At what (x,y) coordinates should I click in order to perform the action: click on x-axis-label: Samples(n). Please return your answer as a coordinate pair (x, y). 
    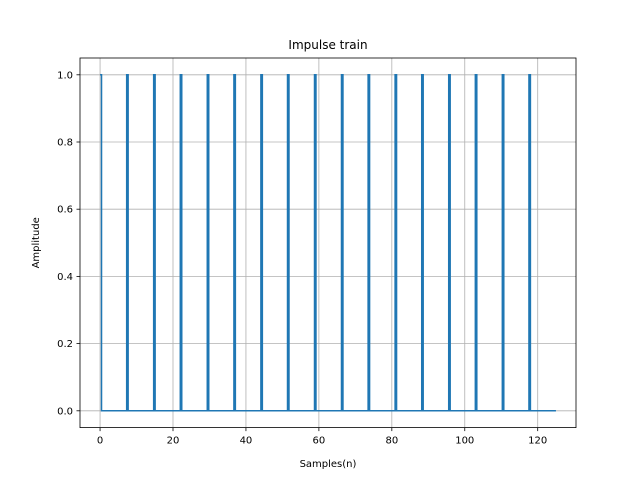
    Looking at the image, I should click on (328, 464).